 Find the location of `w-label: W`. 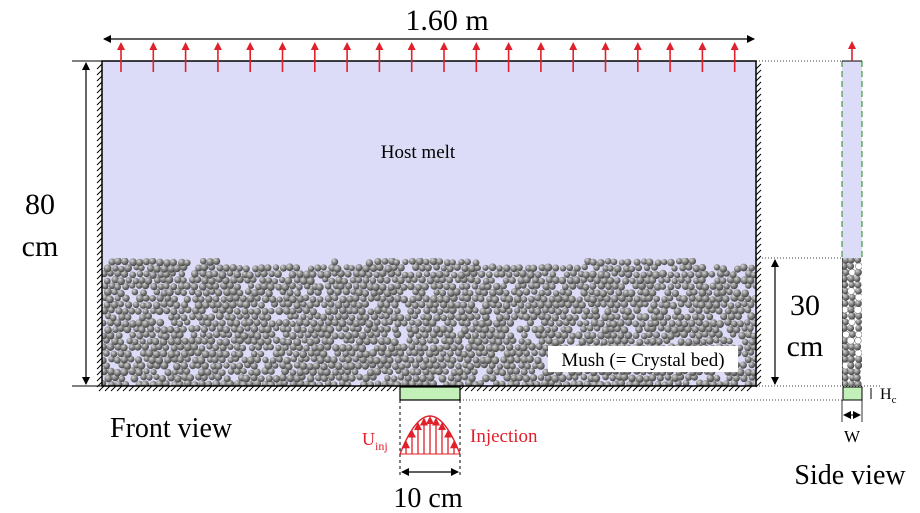

w-label: W is located at coordinates (852, 436).